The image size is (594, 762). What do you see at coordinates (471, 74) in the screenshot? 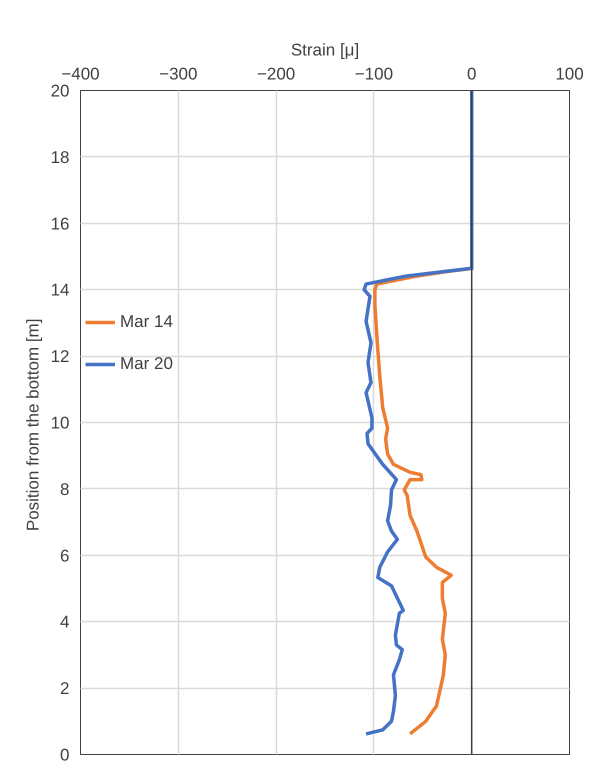
I see `x-tick-label: 0` at bounding box center [471, 74].